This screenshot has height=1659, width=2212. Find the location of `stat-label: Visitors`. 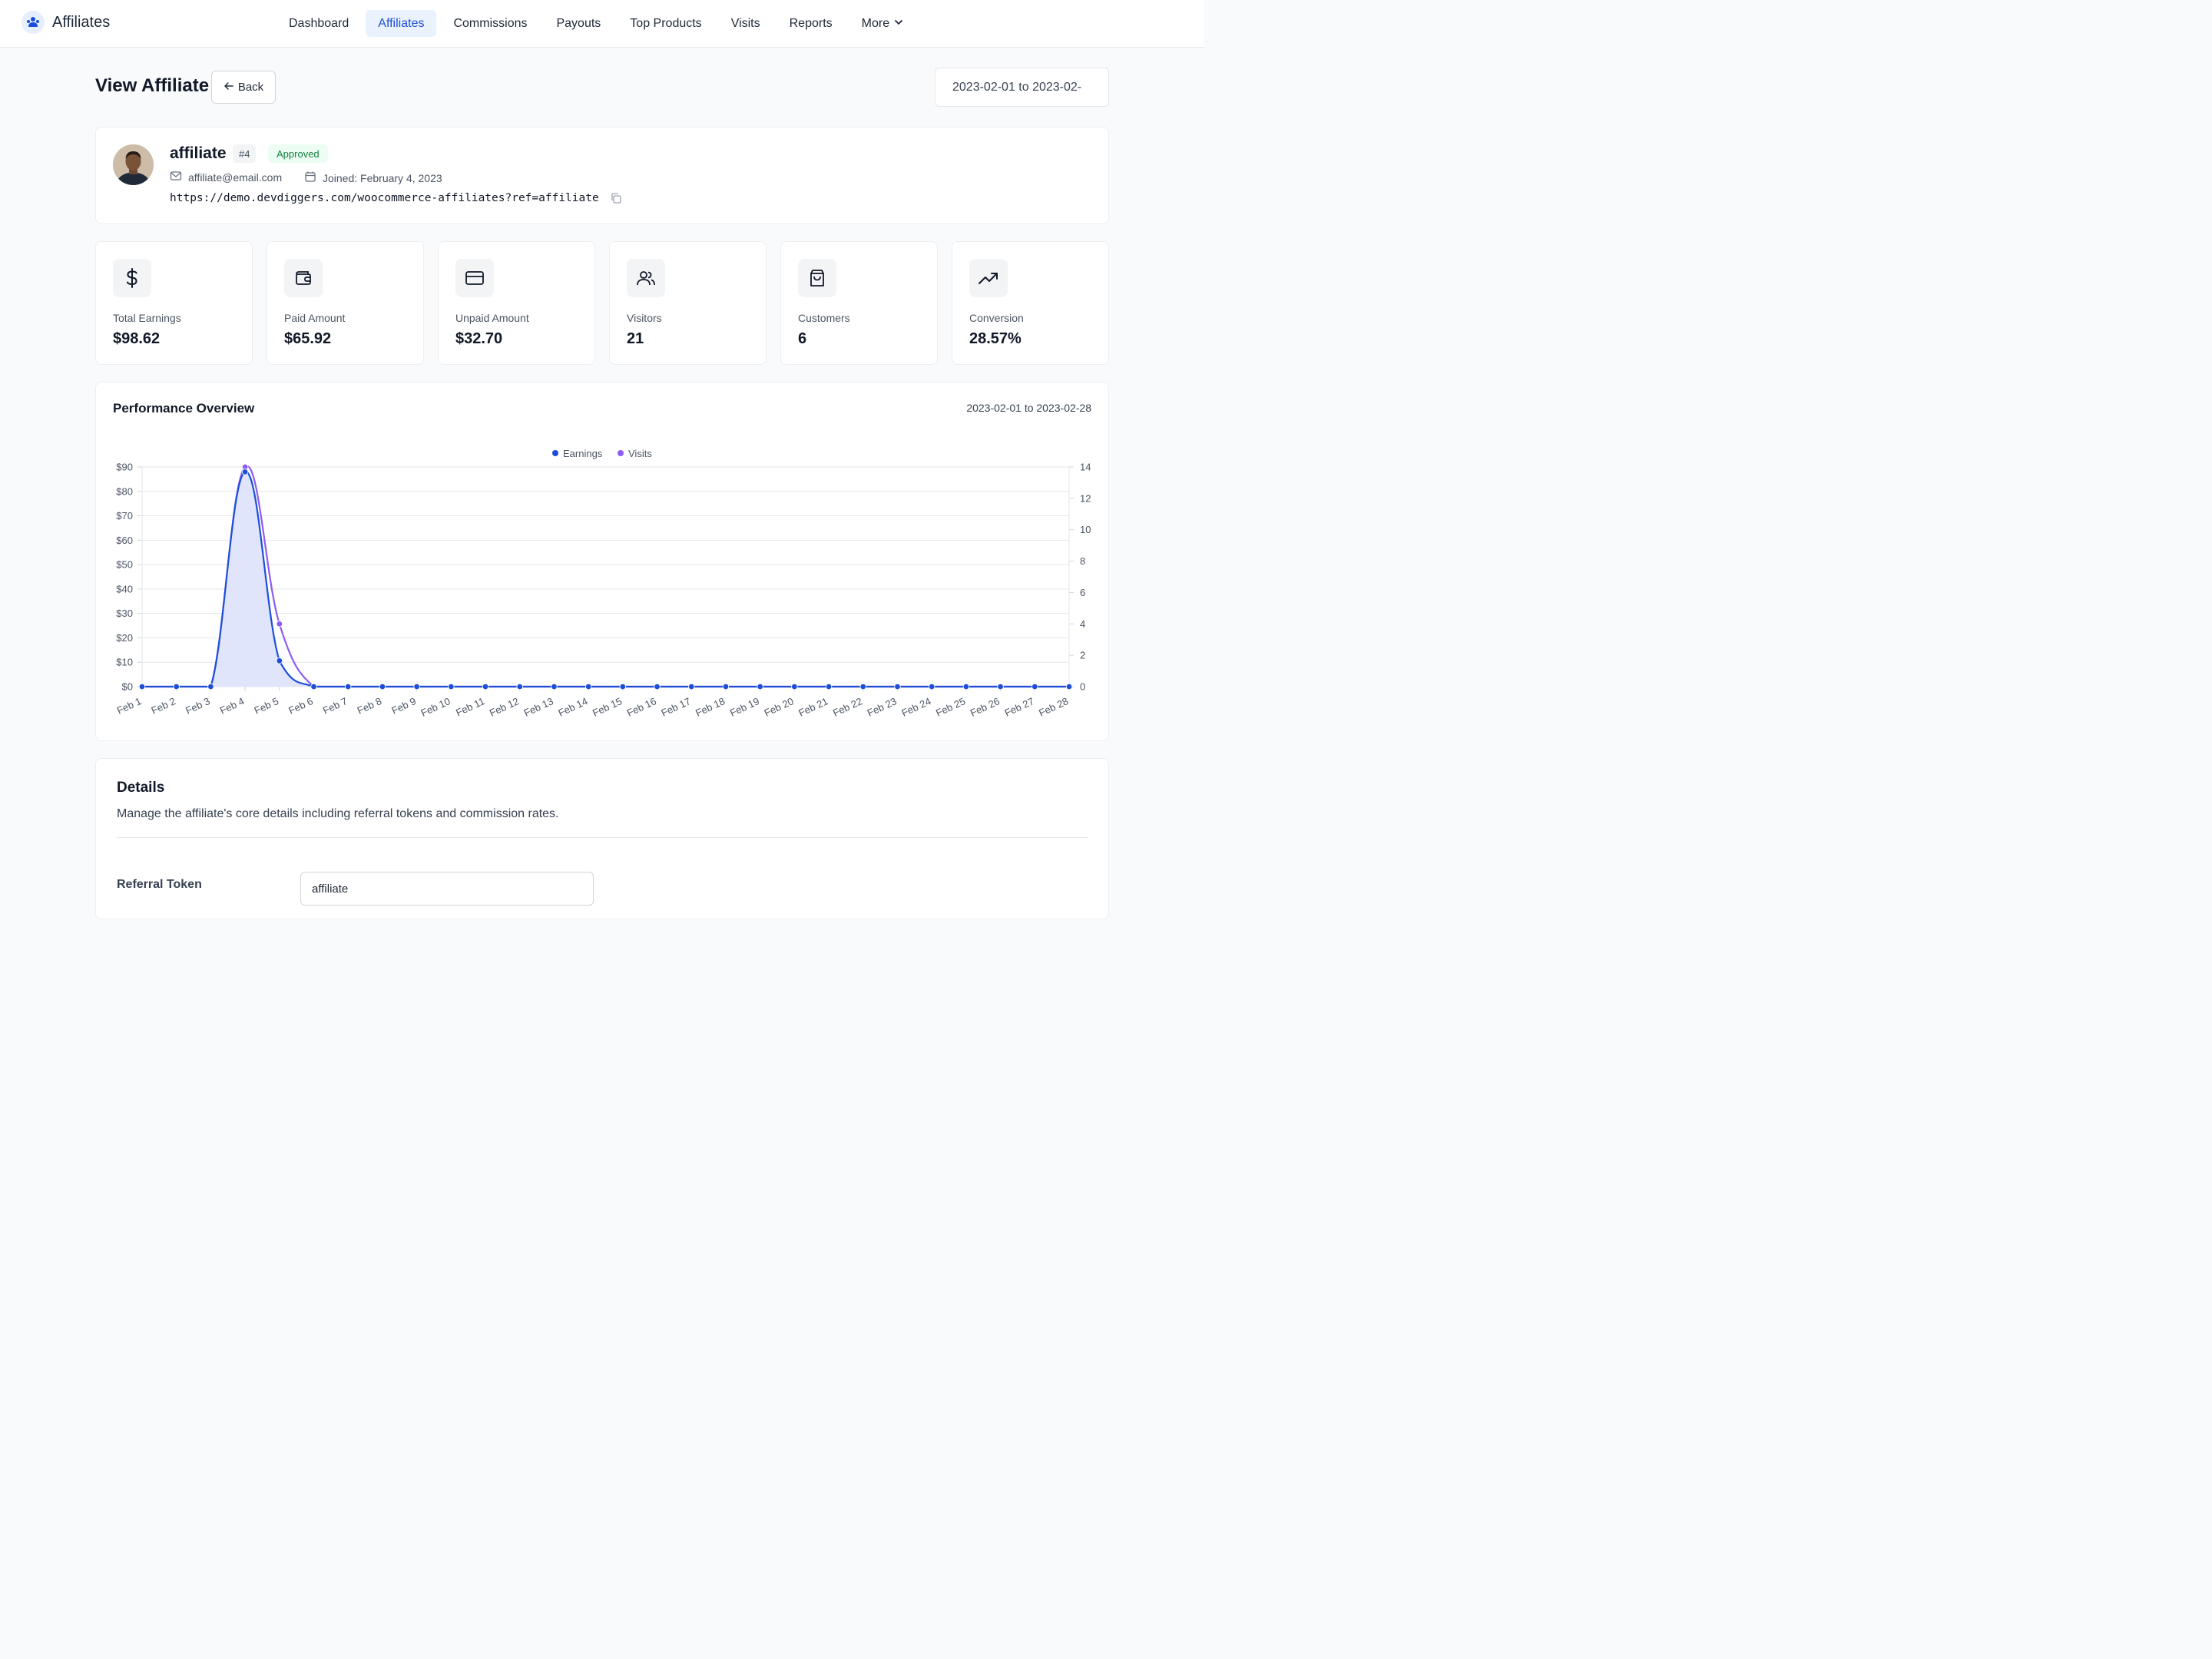

stat-label: Visitors is located at coordinates (644, 318).